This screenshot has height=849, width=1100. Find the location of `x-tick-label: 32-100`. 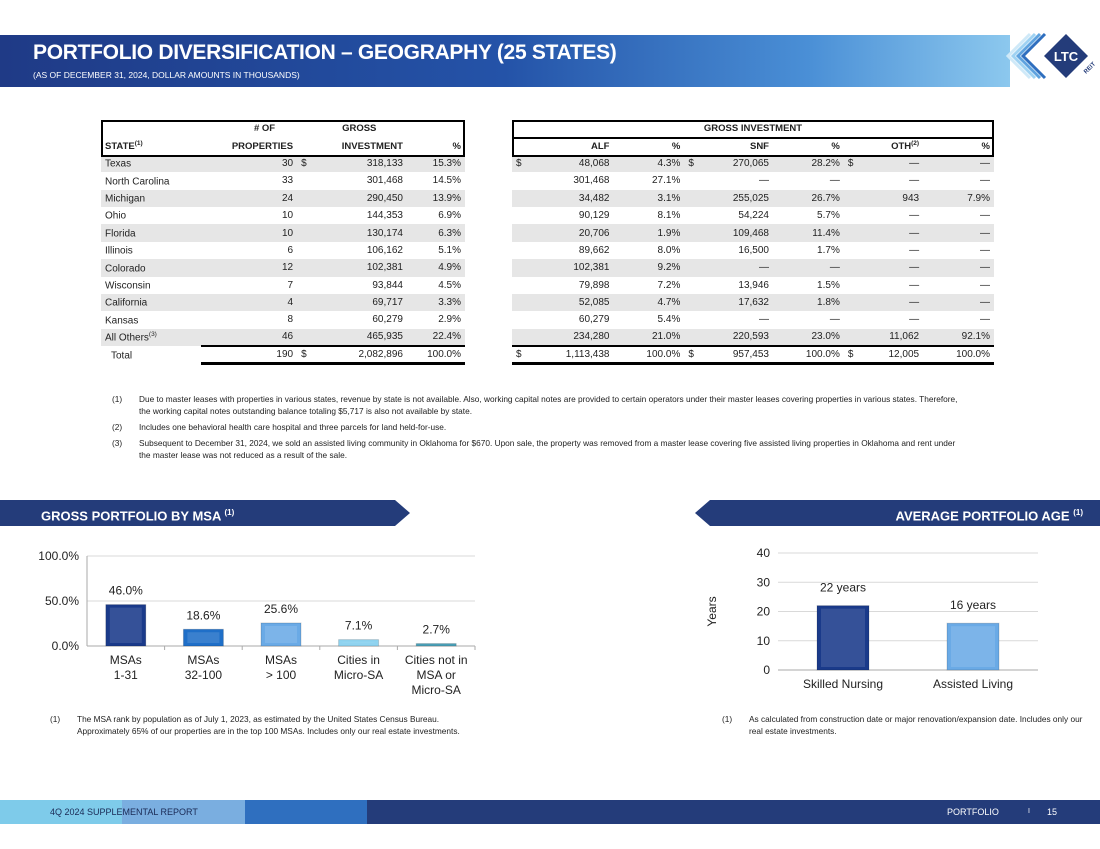

x-tick-label: 32-100 is located at coordinates (204, 675).